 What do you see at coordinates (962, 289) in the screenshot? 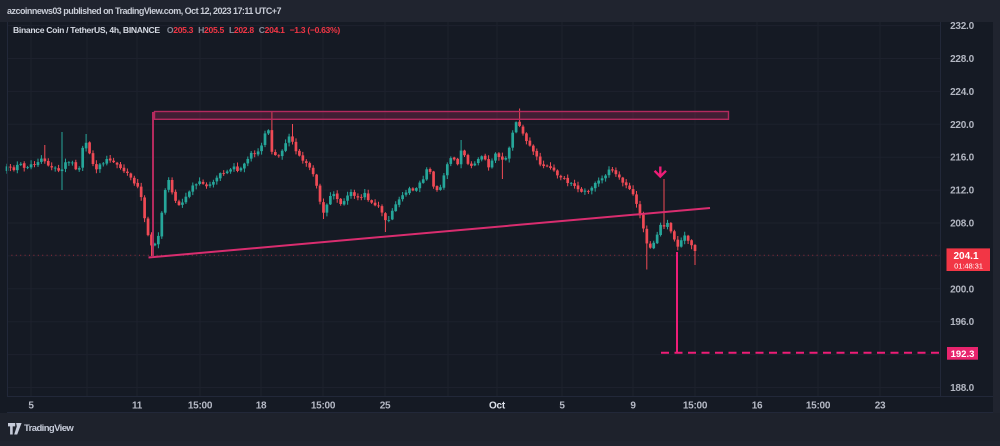
I see `svg-text: 200.0` at bounding box center [962, 289].